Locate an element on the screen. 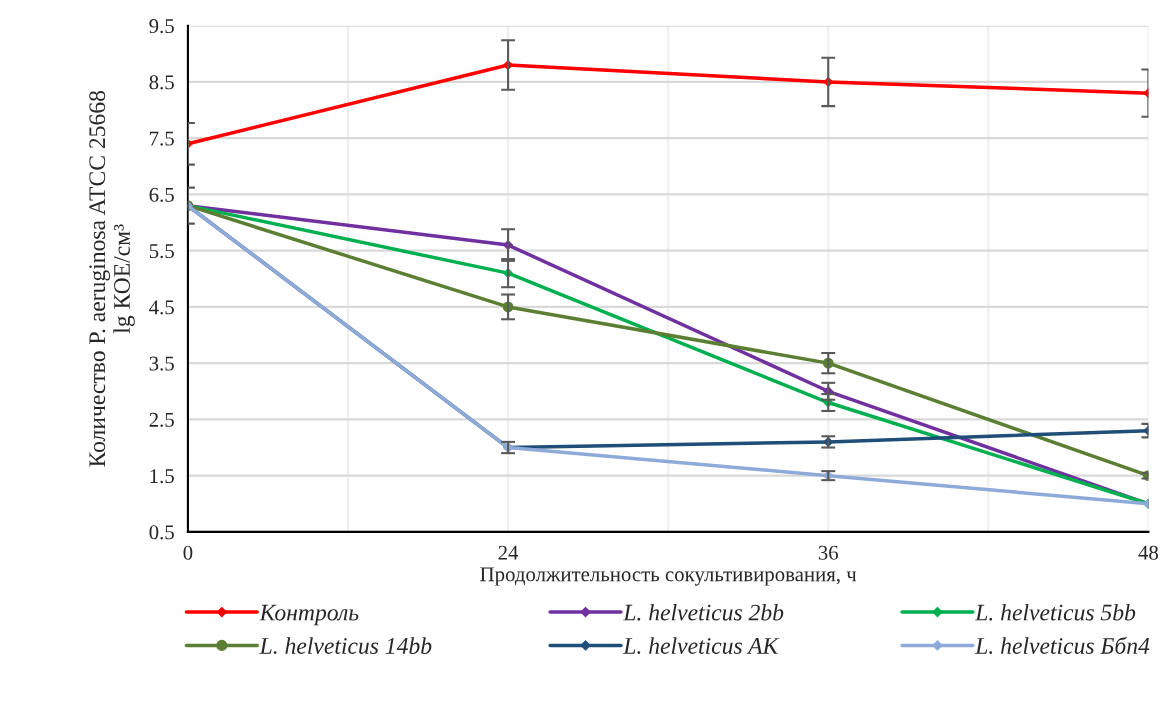 Image resolution: width=1160 pixels, height=713 pixels. legend-label: L. helveticus 5bb is located at coordinates (1055, 612).